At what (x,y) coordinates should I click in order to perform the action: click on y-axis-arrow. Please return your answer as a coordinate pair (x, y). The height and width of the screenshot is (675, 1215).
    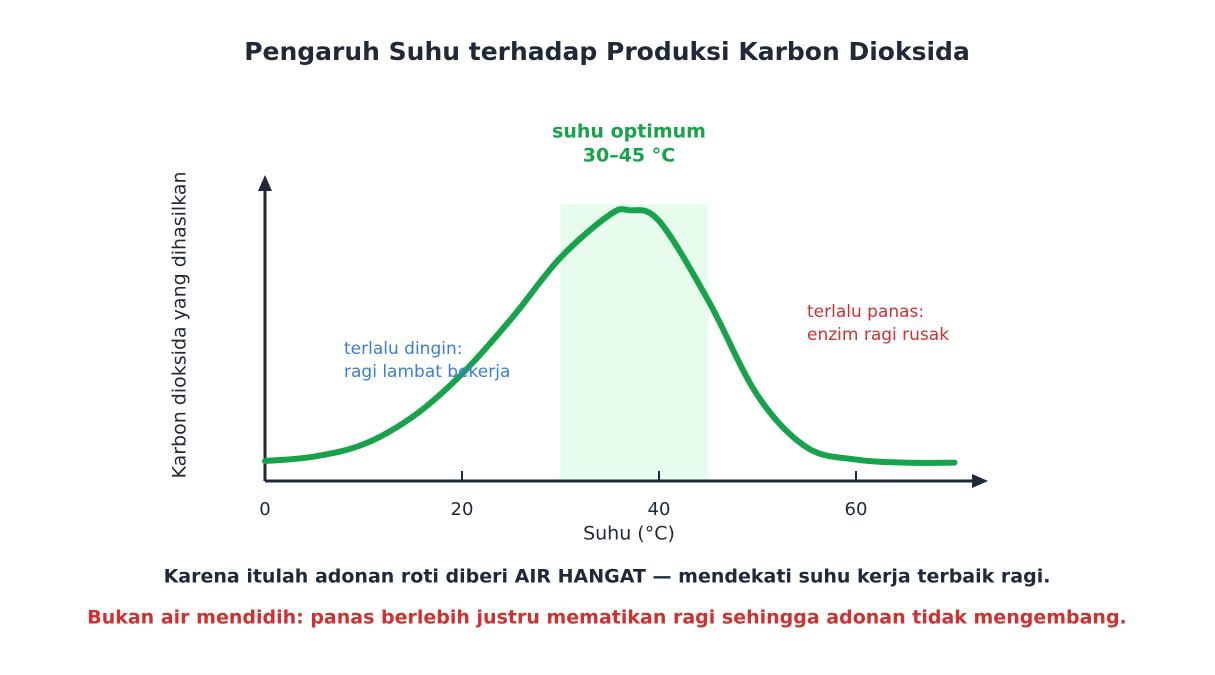
    Looking at the image, I should click on (265, 183).